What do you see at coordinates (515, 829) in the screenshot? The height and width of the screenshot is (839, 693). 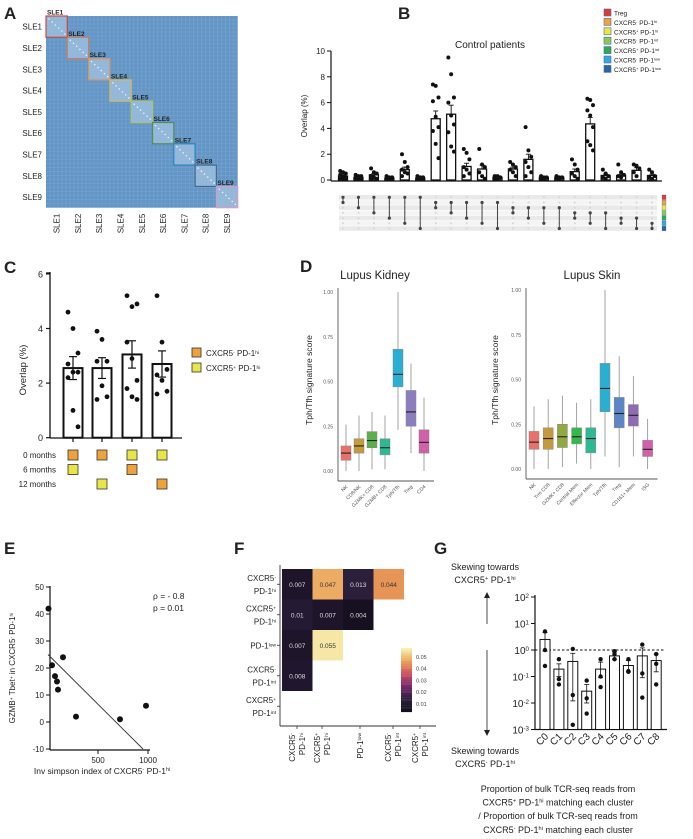 I see `superscript: -` at bounding box center [515, 829].